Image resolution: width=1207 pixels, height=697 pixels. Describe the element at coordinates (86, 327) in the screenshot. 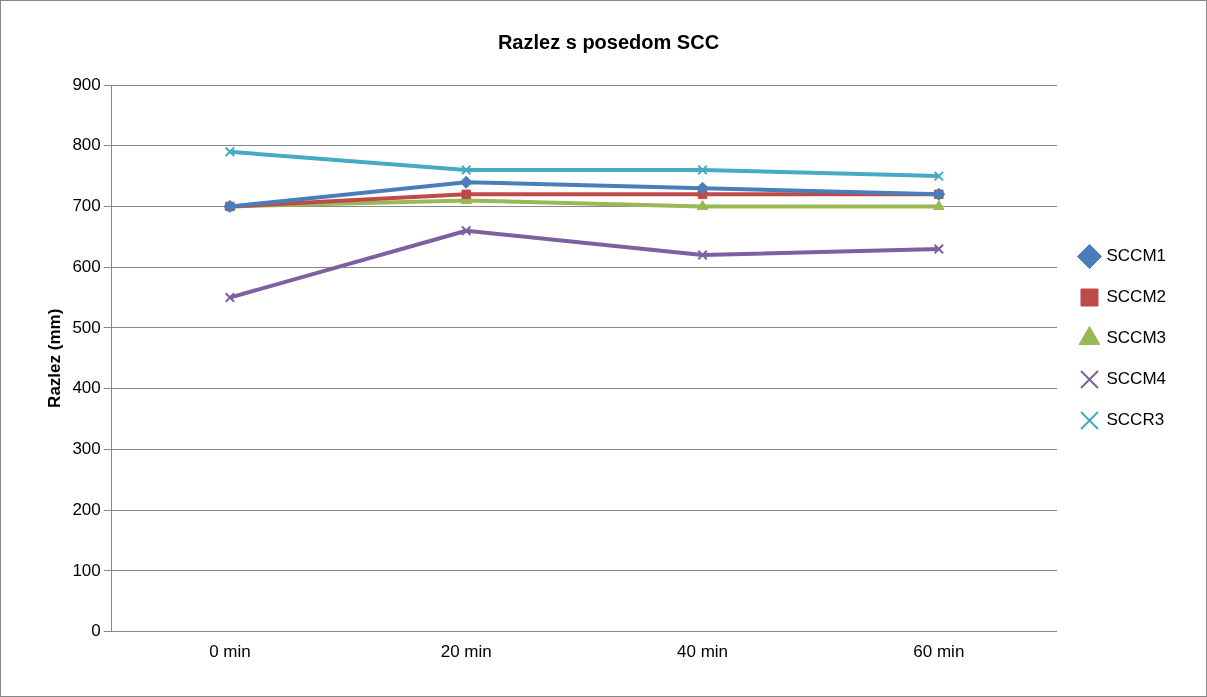

I see `y-tick-label: 500` at that location.